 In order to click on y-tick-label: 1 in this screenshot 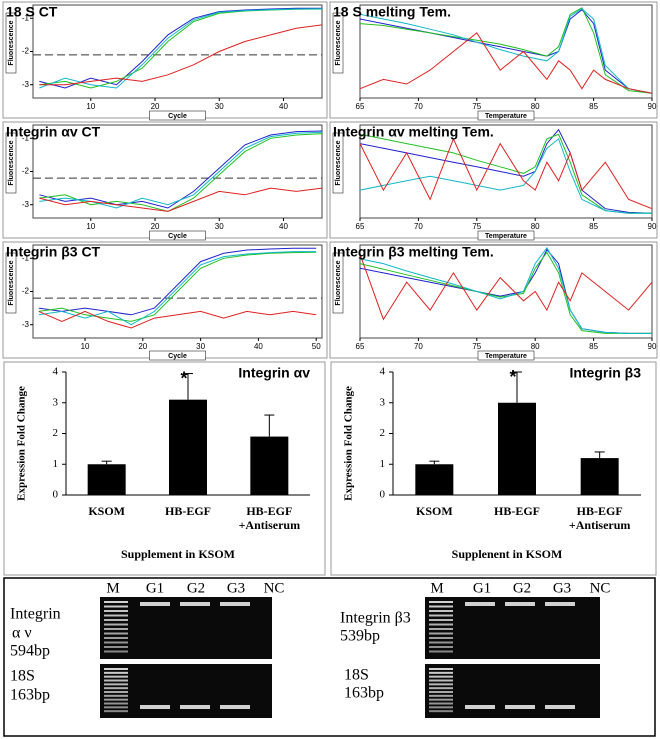, I will do `click(56, 464)`.